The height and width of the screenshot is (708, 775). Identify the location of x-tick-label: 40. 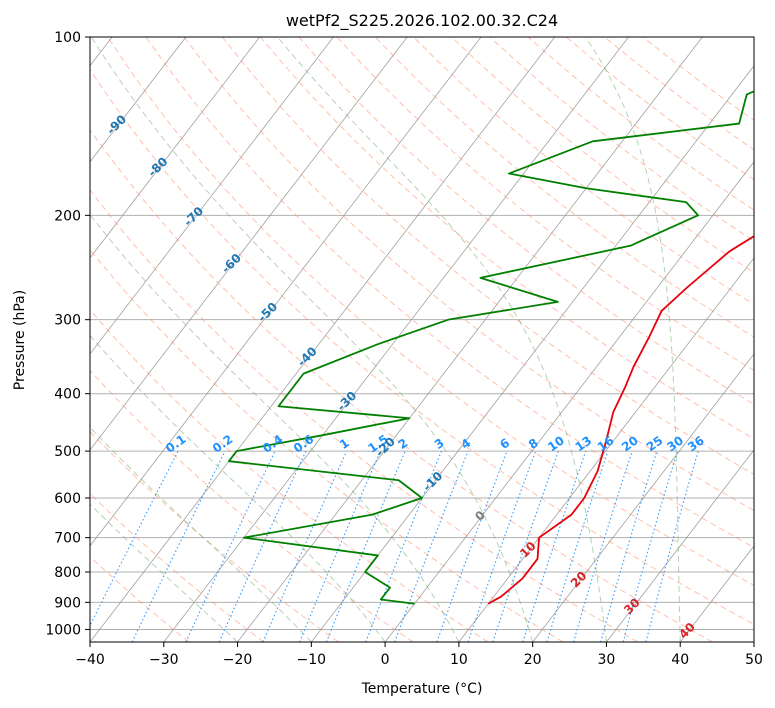
(680, 660).